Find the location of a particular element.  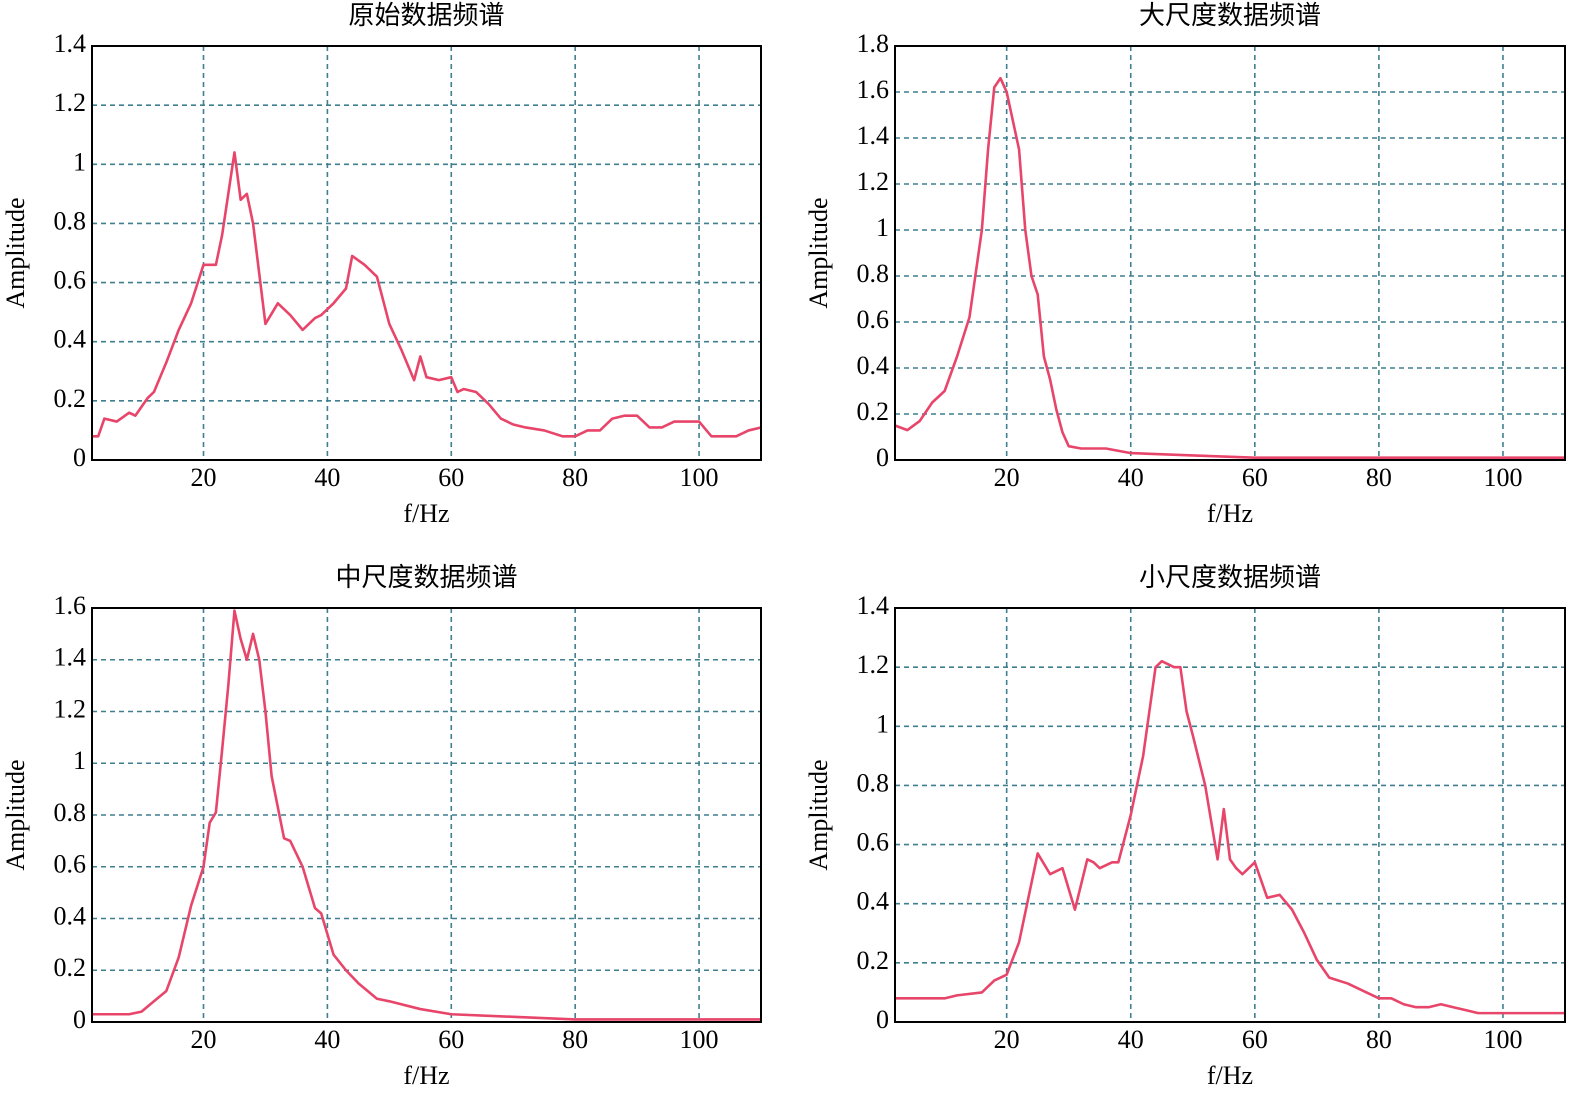

subplot-title: 小尺度数据频谱 is located at coordinates (1230, 577).